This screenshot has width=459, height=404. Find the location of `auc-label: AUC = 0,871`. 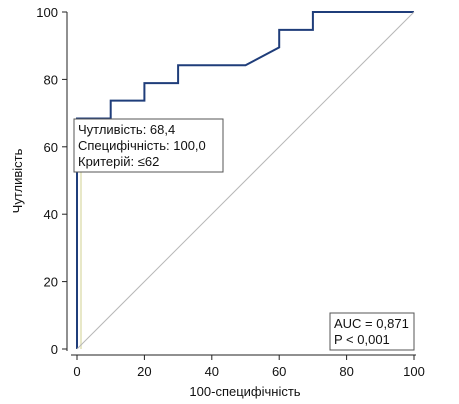

auc-label: AUC = 0,871 is located at coordinates (371, 323).